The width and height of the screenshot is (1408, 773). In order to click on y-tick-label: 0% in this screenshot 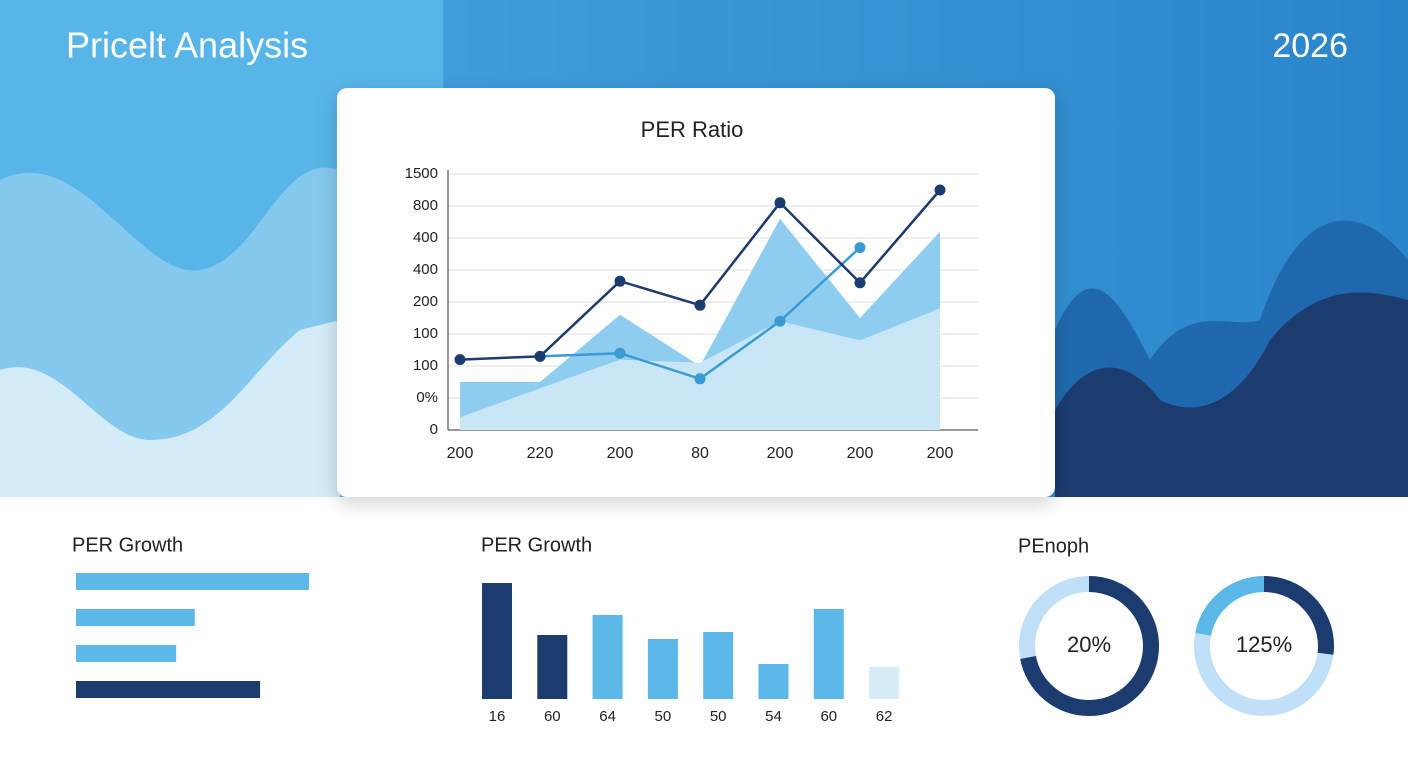, I will do `click(427, 397)`.